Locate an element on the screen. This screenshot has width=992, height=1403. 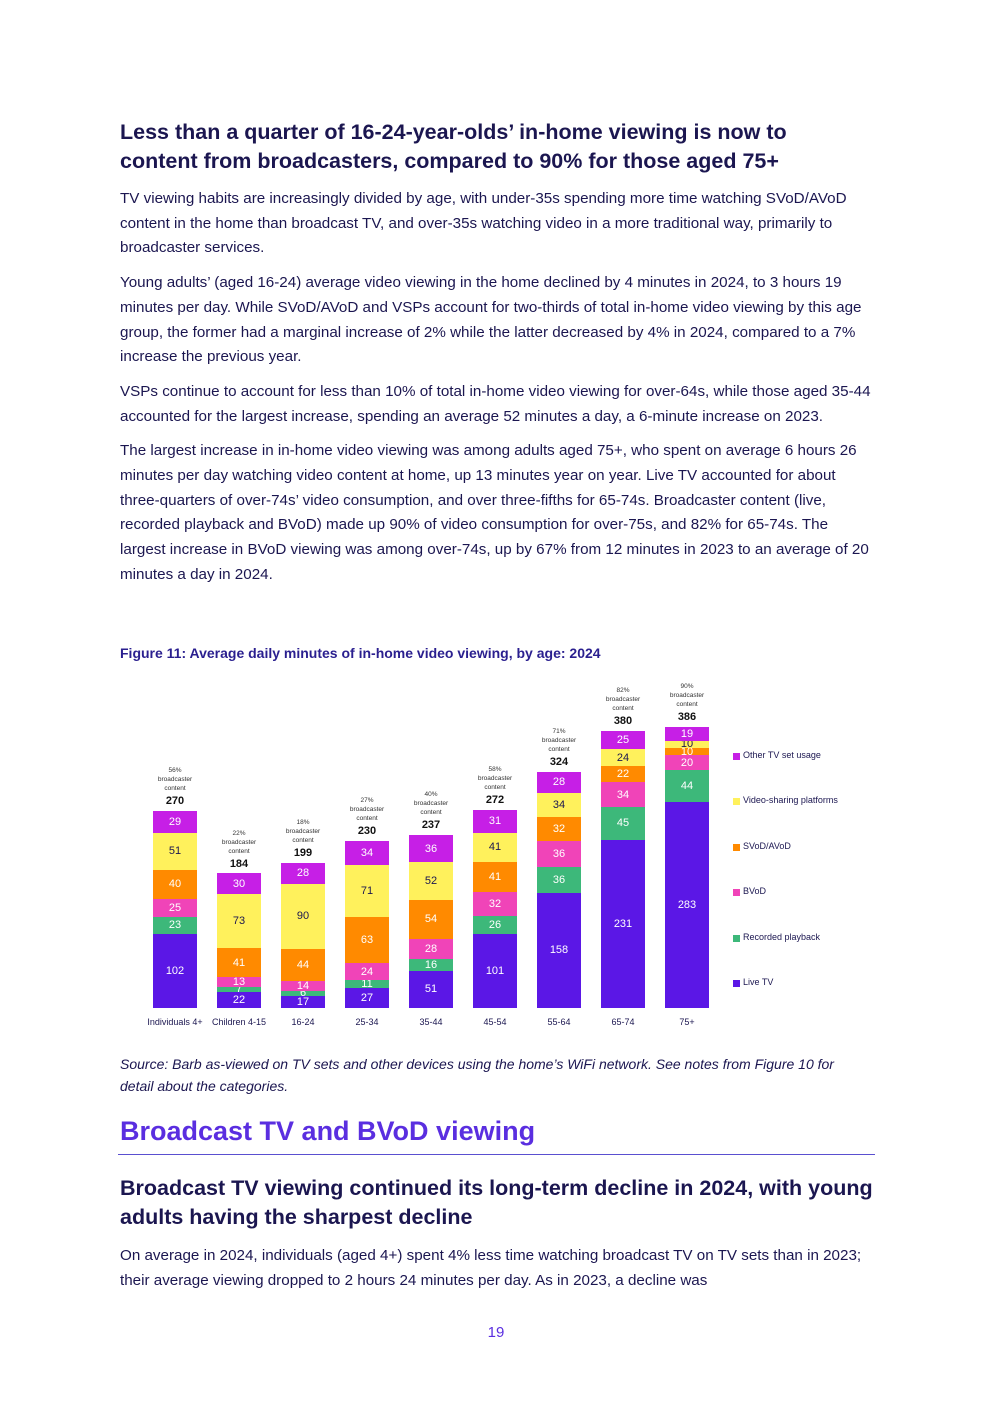
data-label: 283 is located at coordinates (687, 904).